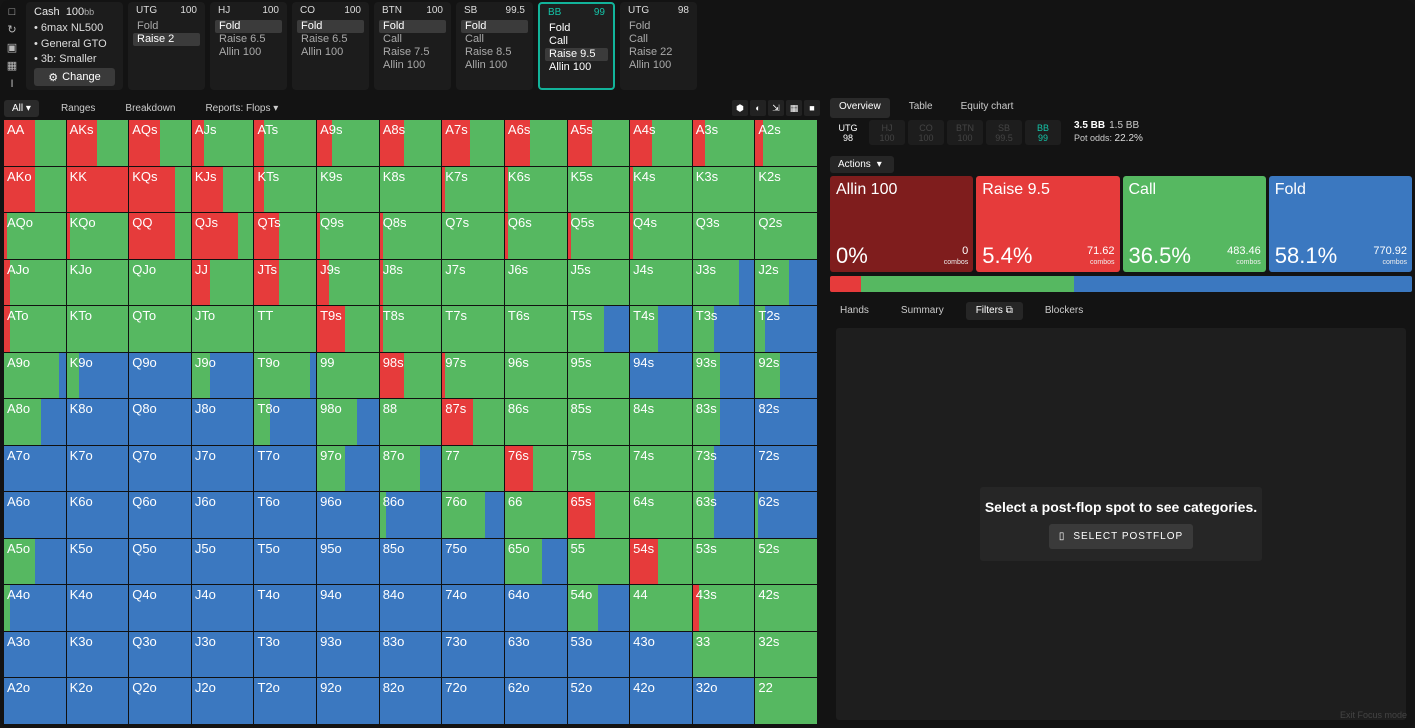 The image size is (1415, 728). Describe the element at coordinates (535, 143) in the screenshot. I see `hand-cell-A6s: A6s` at that location.